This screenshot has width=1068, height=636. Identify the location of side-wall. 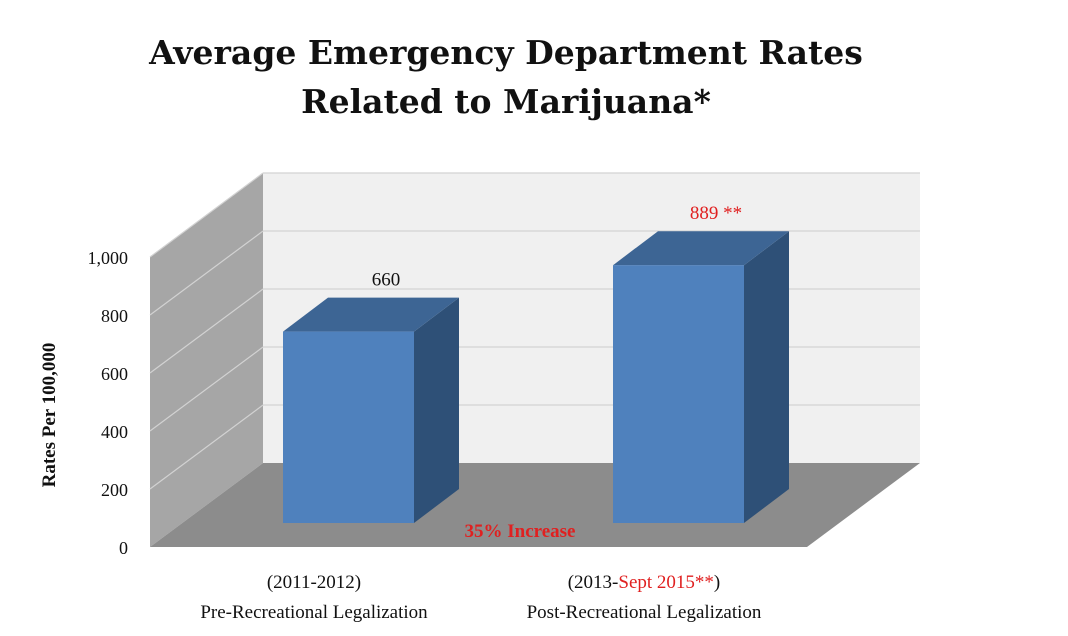
(206, 360).